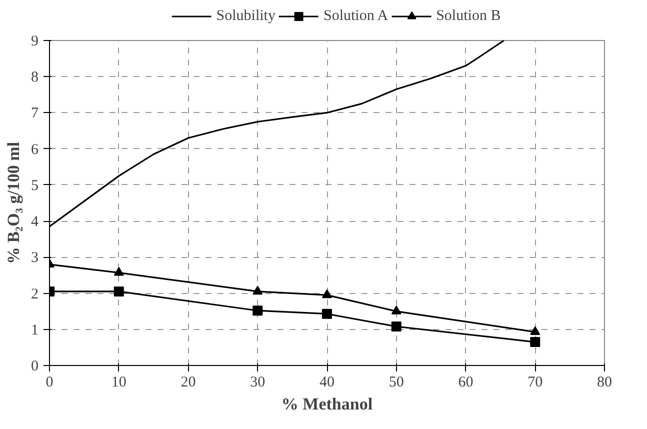  What do you see at coordinates (355, 16) in the screenshot?
I see `legend-label: Solution A` at bounding box center [355, 16].